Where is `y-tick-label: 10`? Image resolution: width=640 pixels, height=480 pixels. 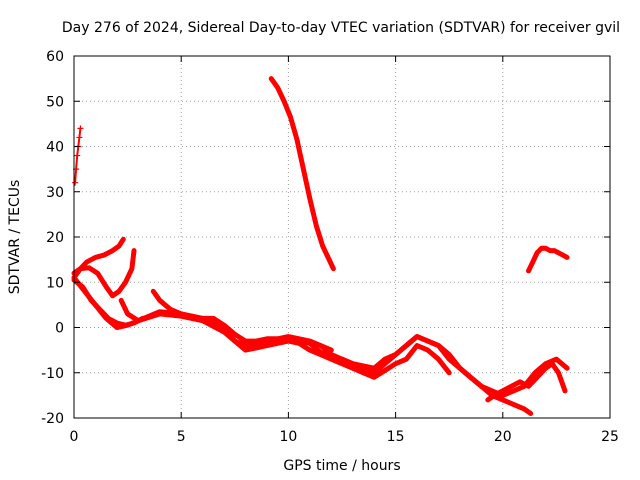 y-tick-label: 10 is located at coordinates (55, 283).